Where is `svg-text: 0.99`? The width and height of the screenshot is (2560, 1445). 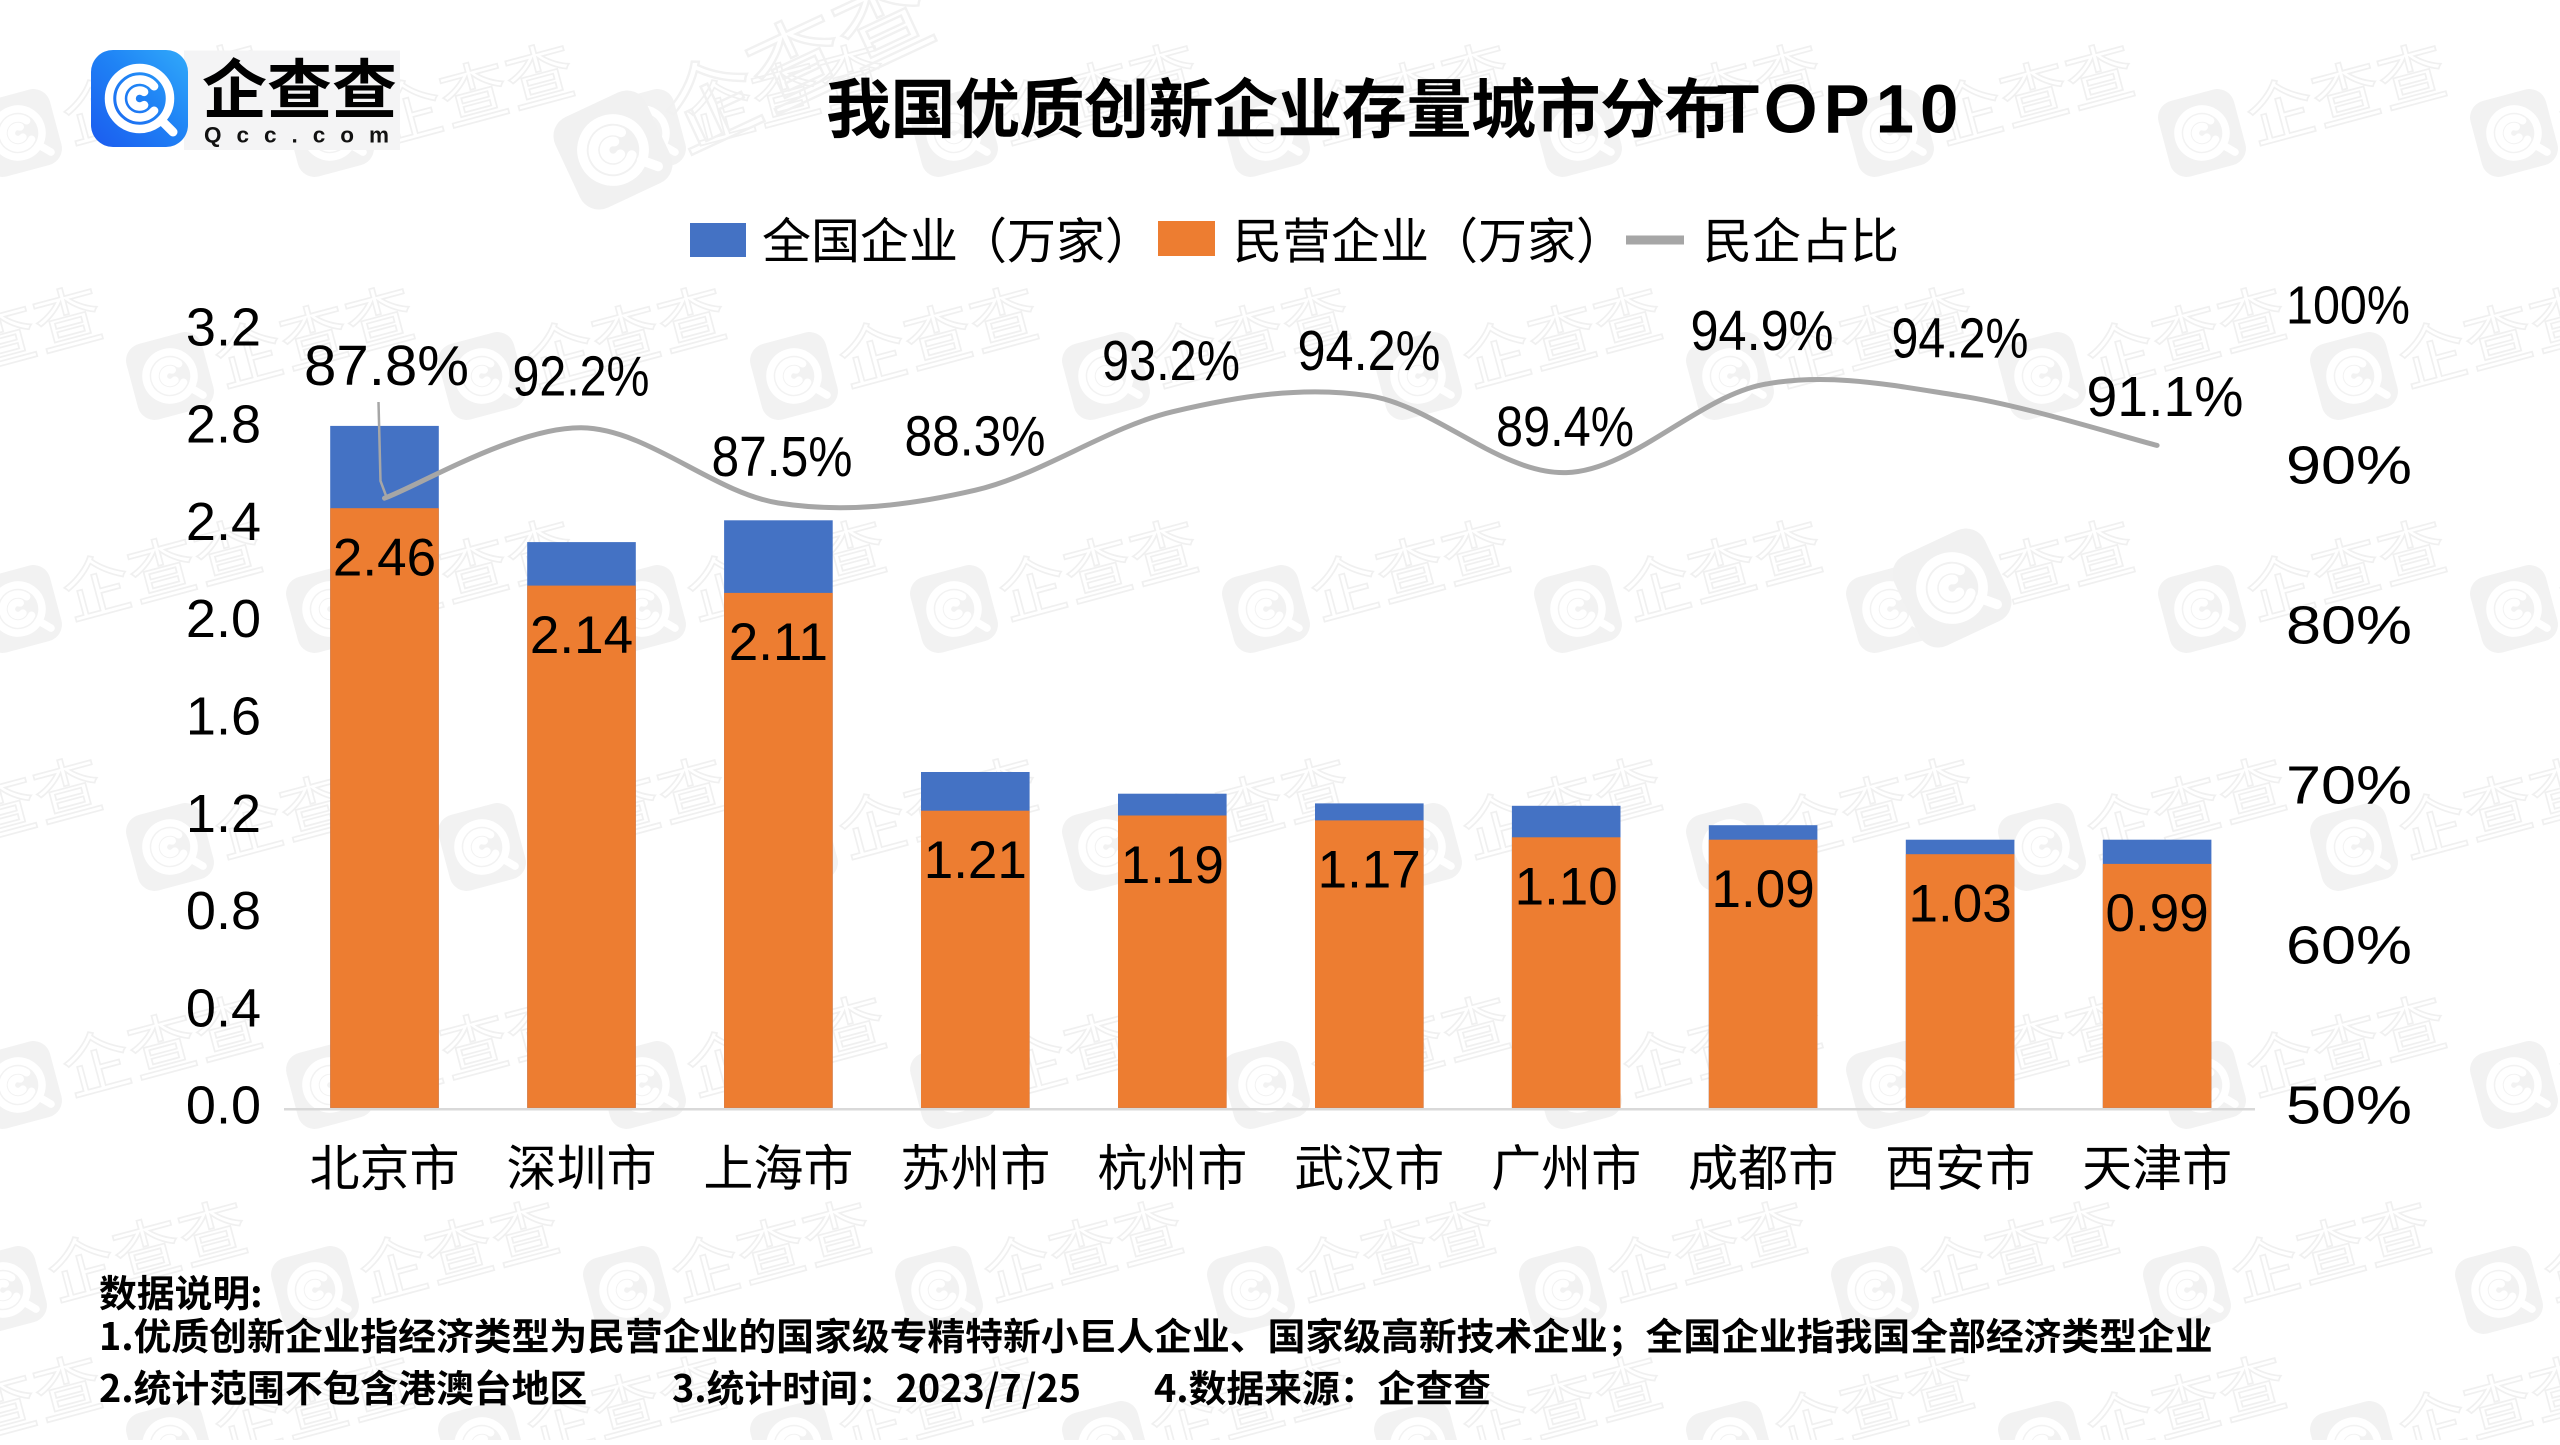
svg-text: 0.99 is located at coordinates (2157, 913).